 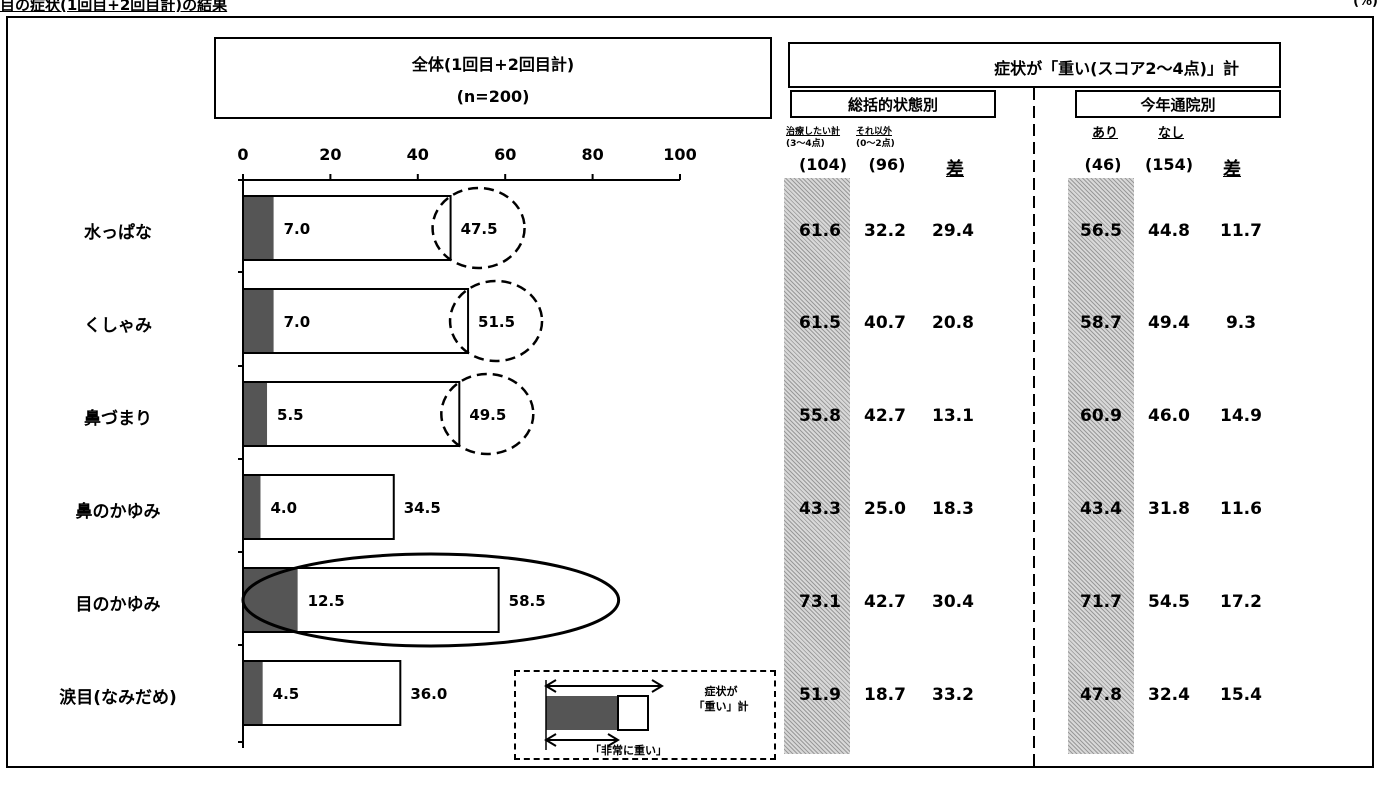 What do you see at coordinates (418, 154) in the screenshot?
I see `x-tick-label-2: 40` at bounding box center [418, 154].